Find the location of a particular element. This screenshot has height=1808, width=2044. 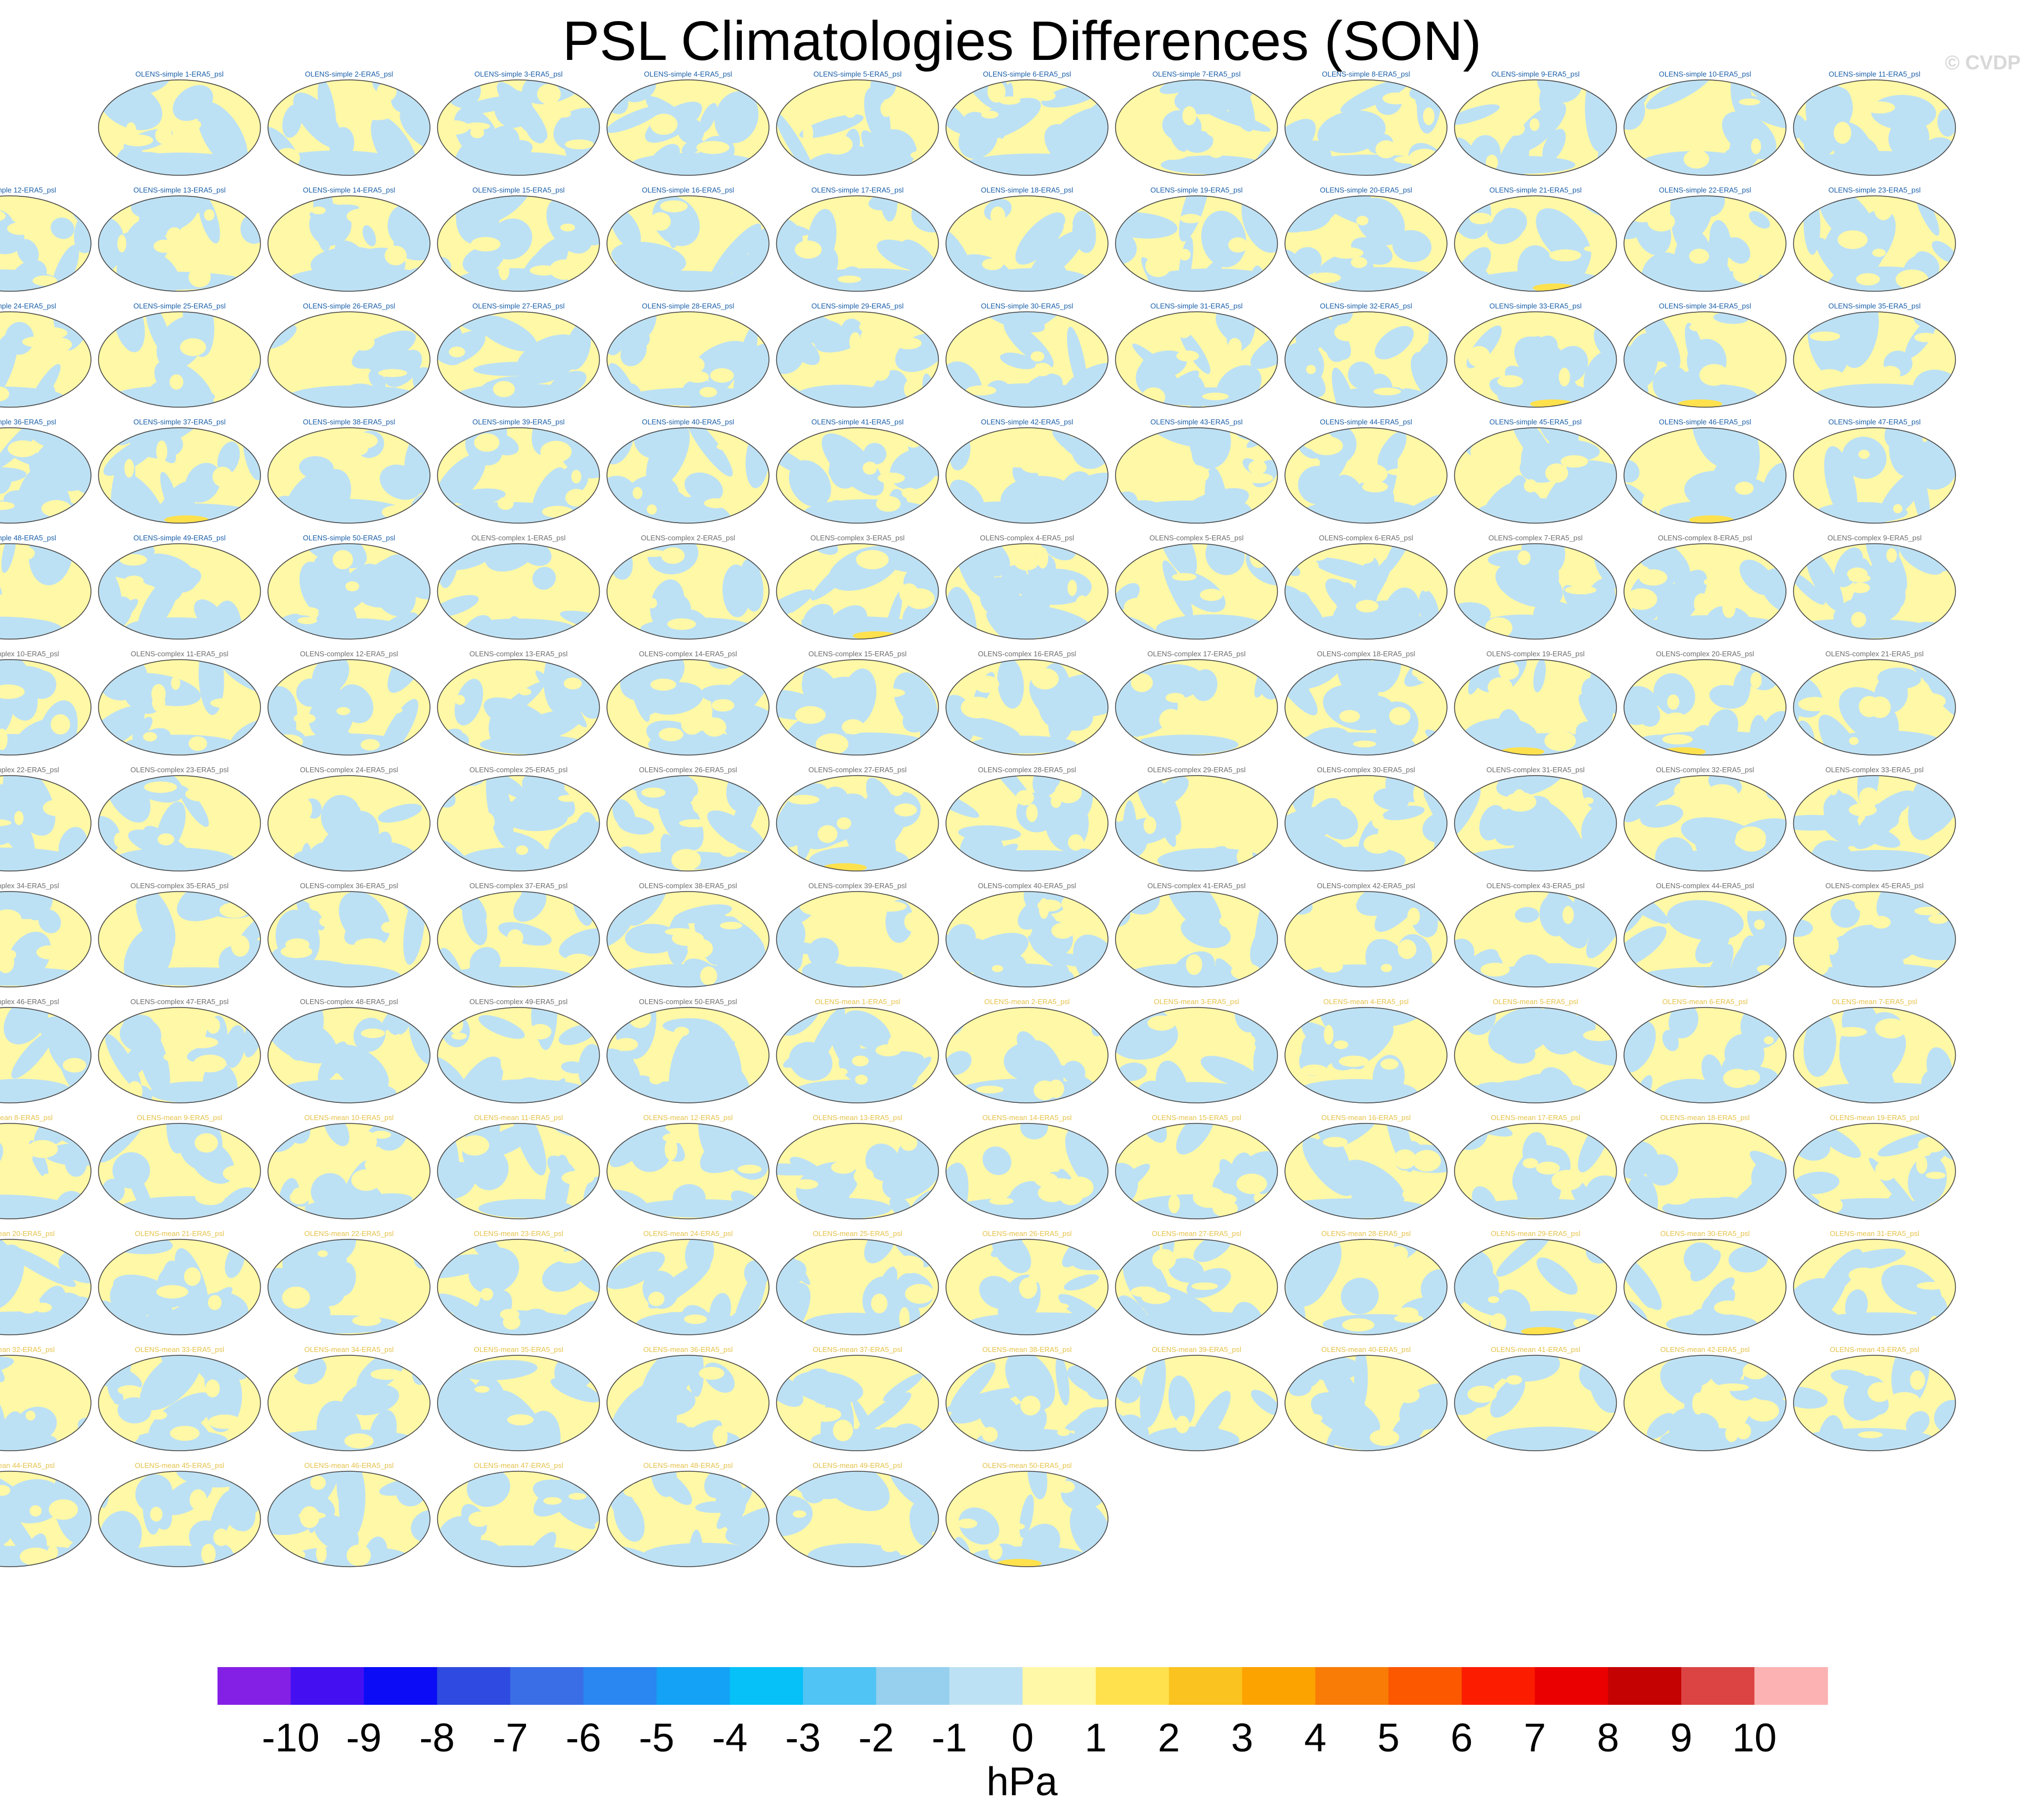

panel-title: OLENS-simple 38-ERA5_psl is located at coordinates (349, 422).